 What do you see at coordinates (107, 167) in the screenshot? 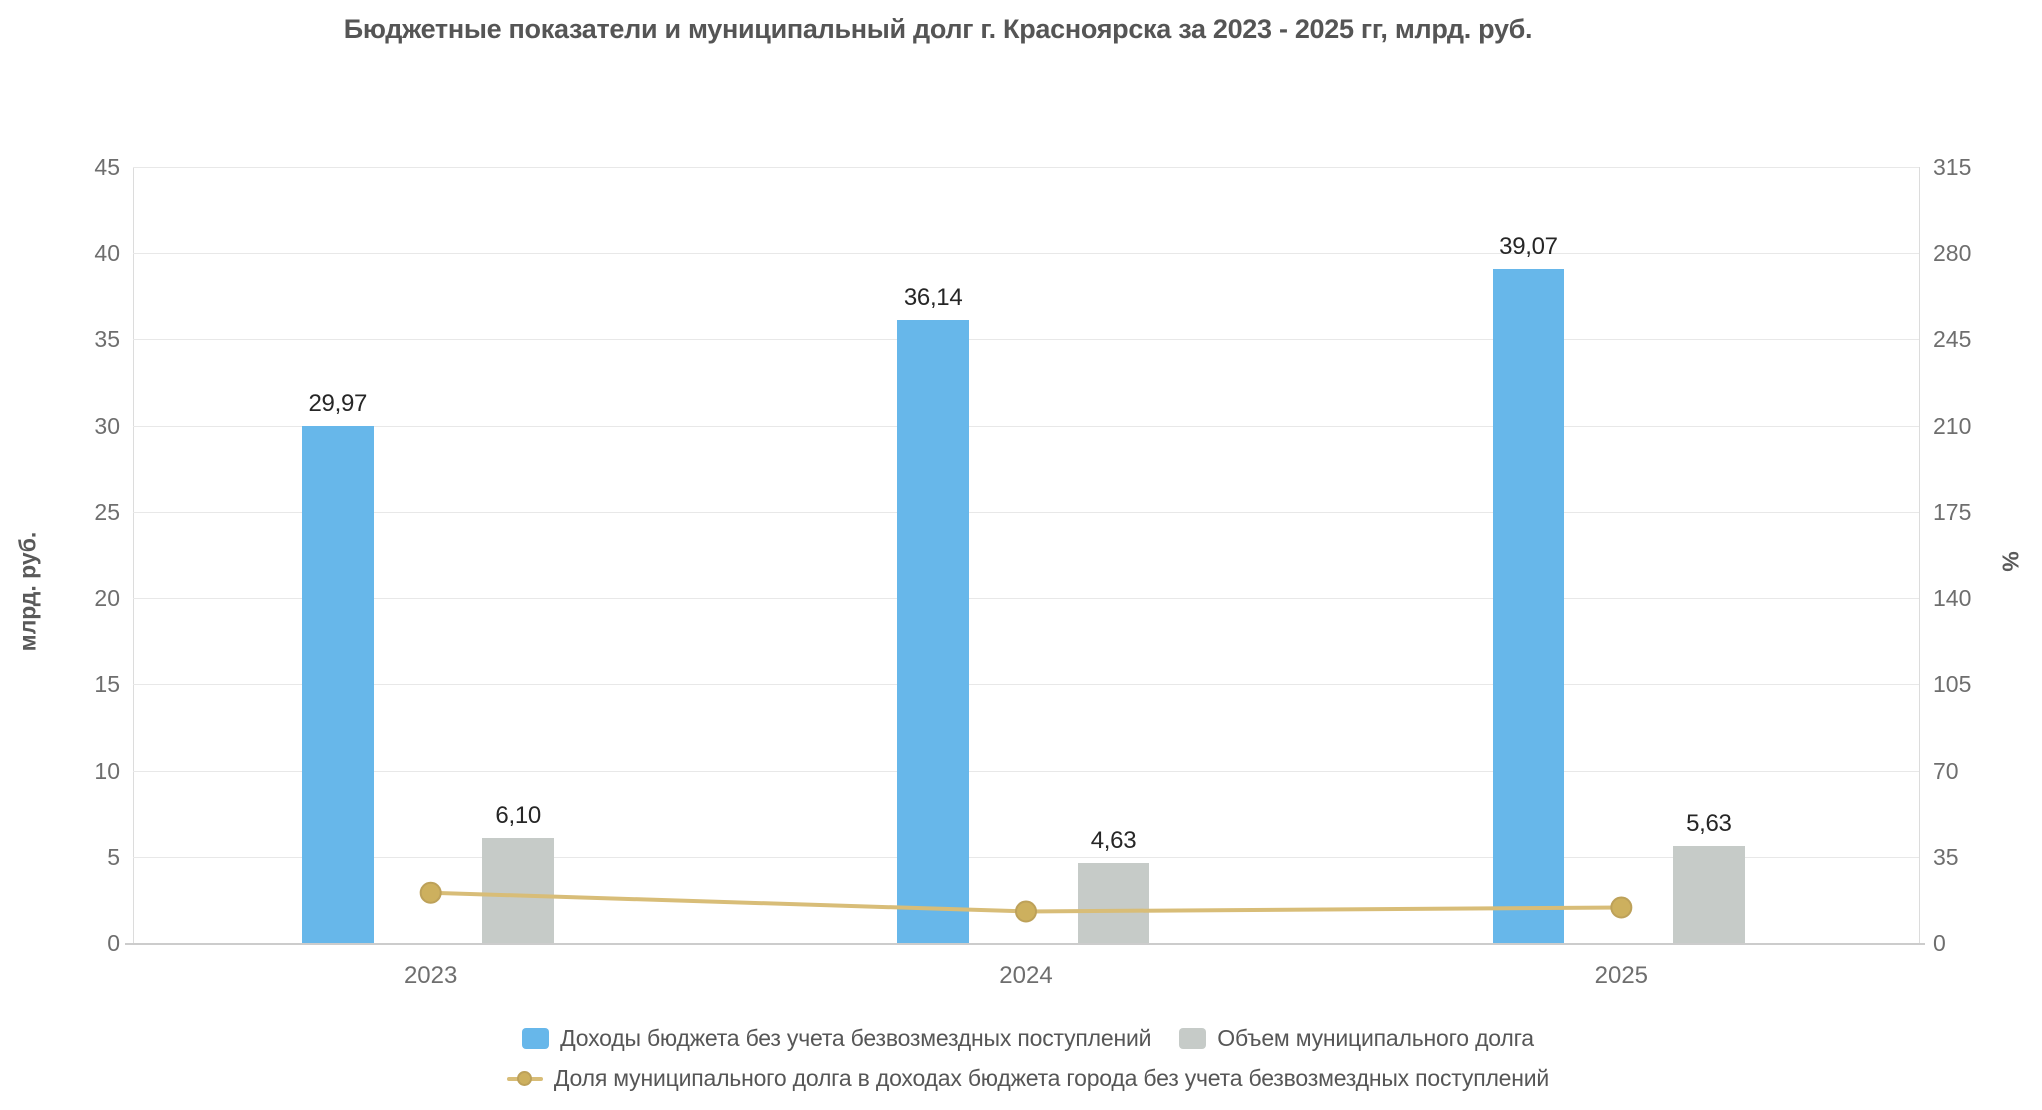
I see `left-y-tick-label: 45` at bounding box center [107, 167].